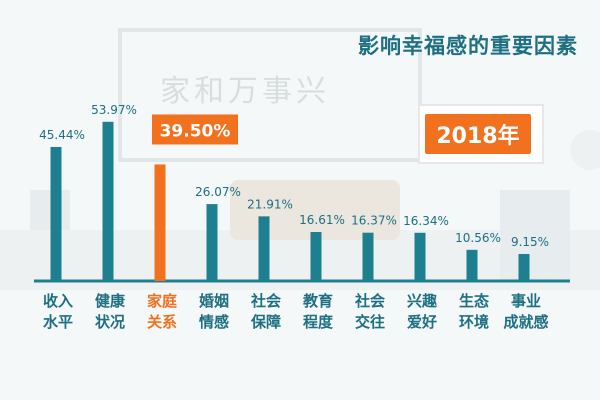 This screenshot has width=600, height=400. What do you see at coordinates (474, 322) in the screenshot?
I see `category-label-8-line-1: 环境` at bounding box center [474, 322].